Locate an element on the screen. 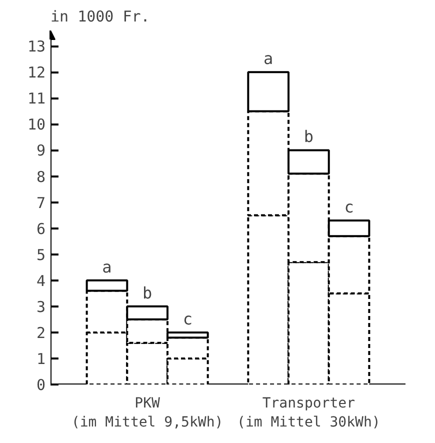  y-tick-label: 12 is located at coordinates (36, 73).